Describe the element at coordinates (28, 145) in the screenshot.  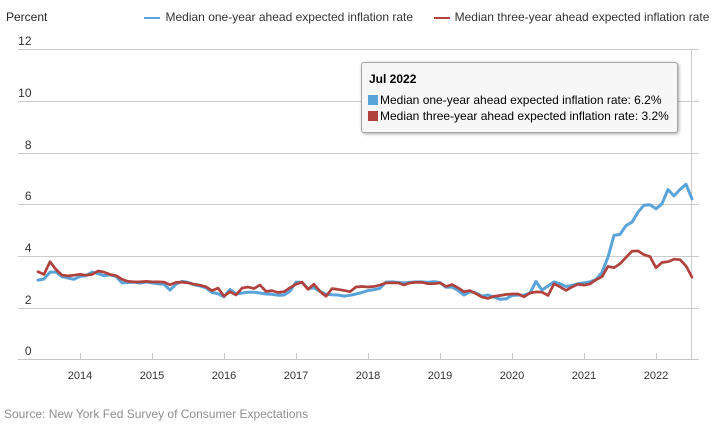
I see `svg-text: 8` at that location.